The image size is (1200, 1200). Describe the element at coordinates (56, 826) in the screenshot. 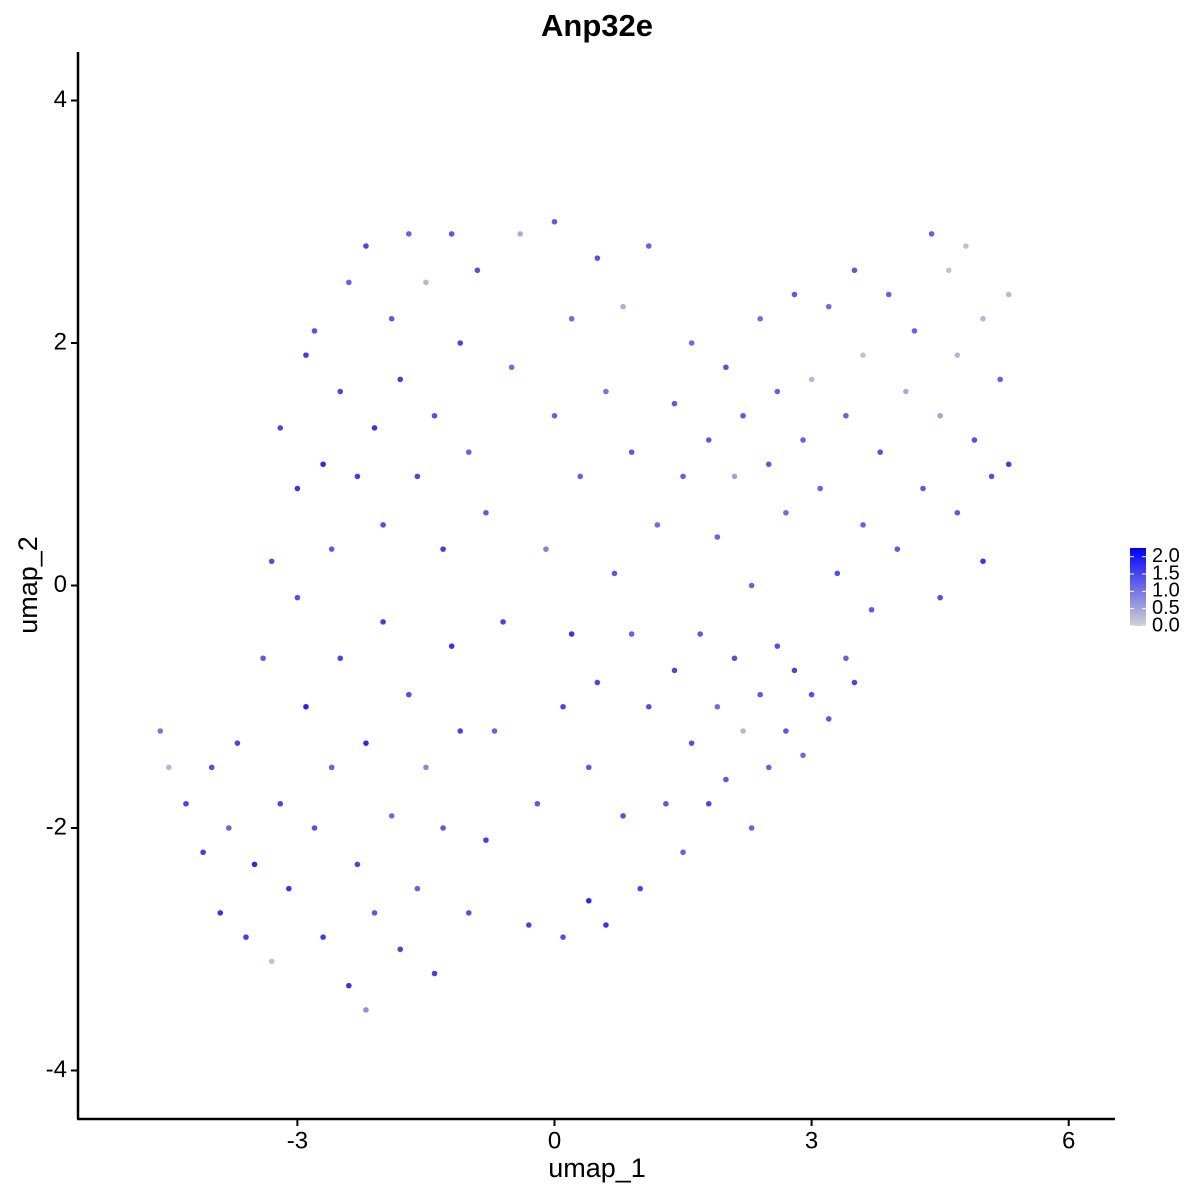

I see `y-tick-label: -2` at that location.